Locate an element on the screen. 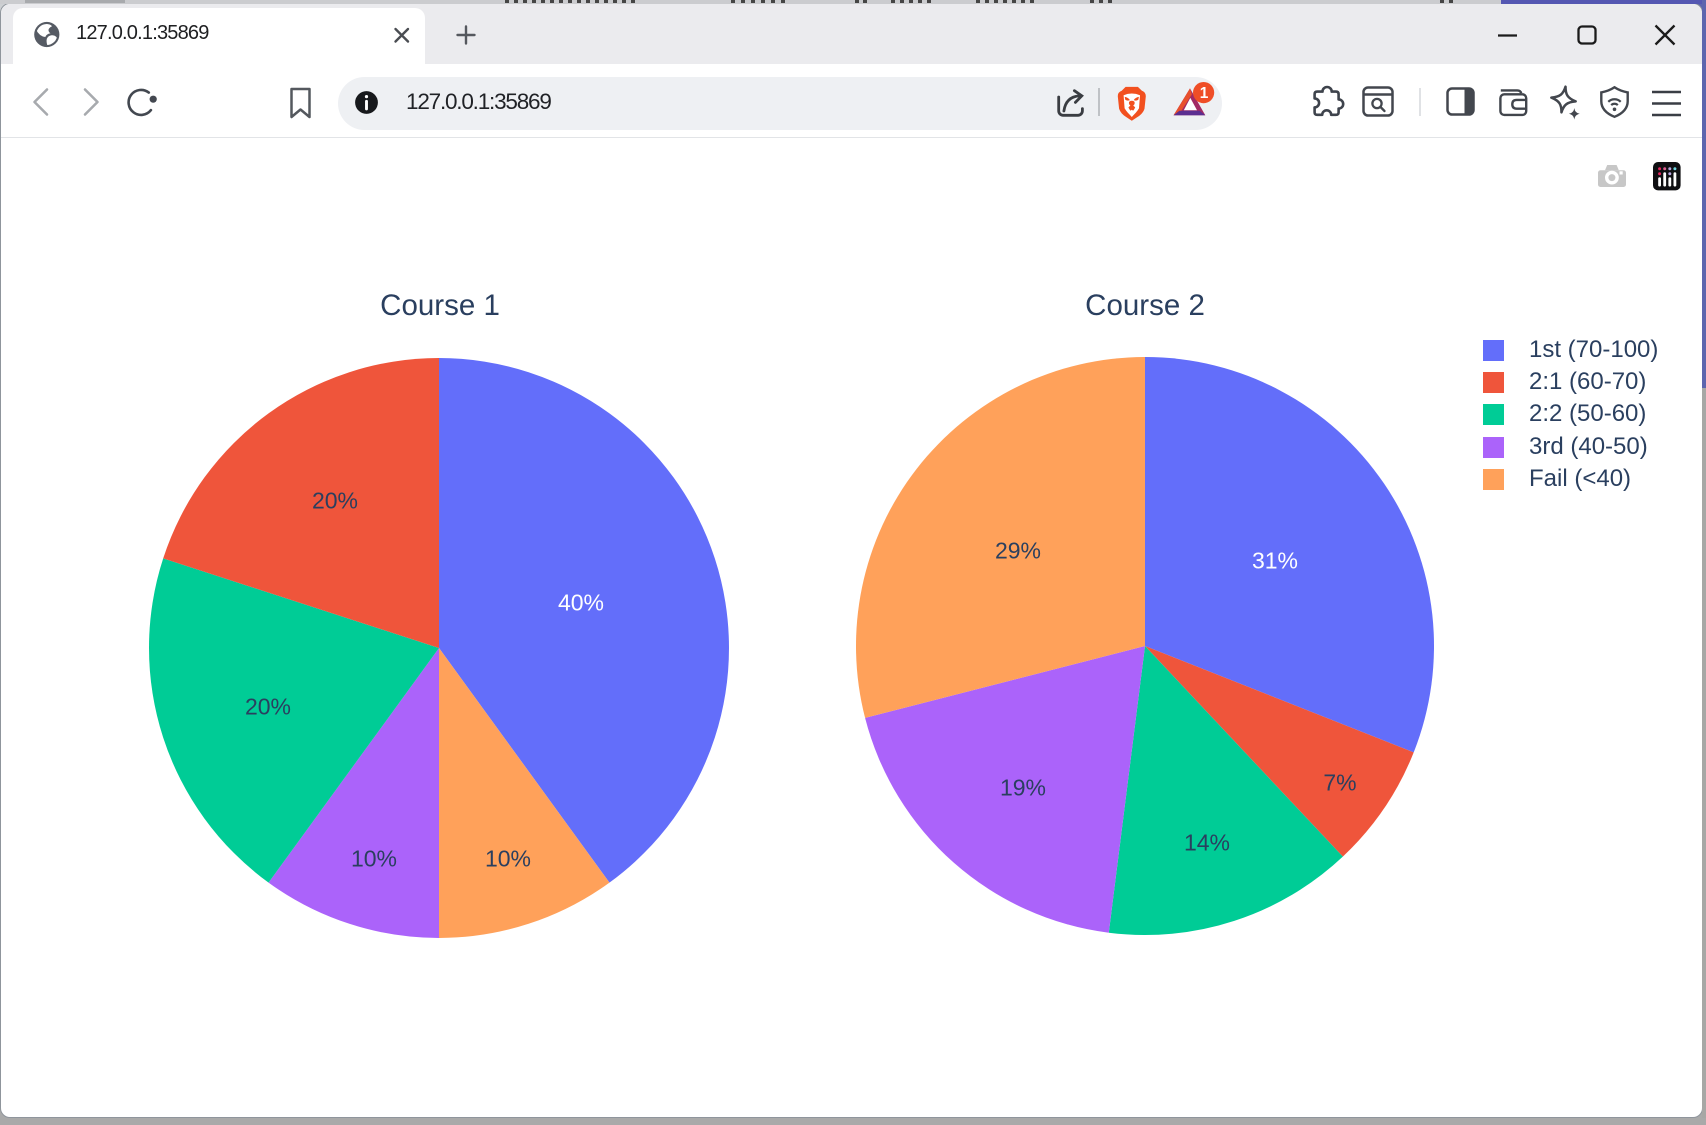  svg-text: 1 is located at coordinates (1204, 93).